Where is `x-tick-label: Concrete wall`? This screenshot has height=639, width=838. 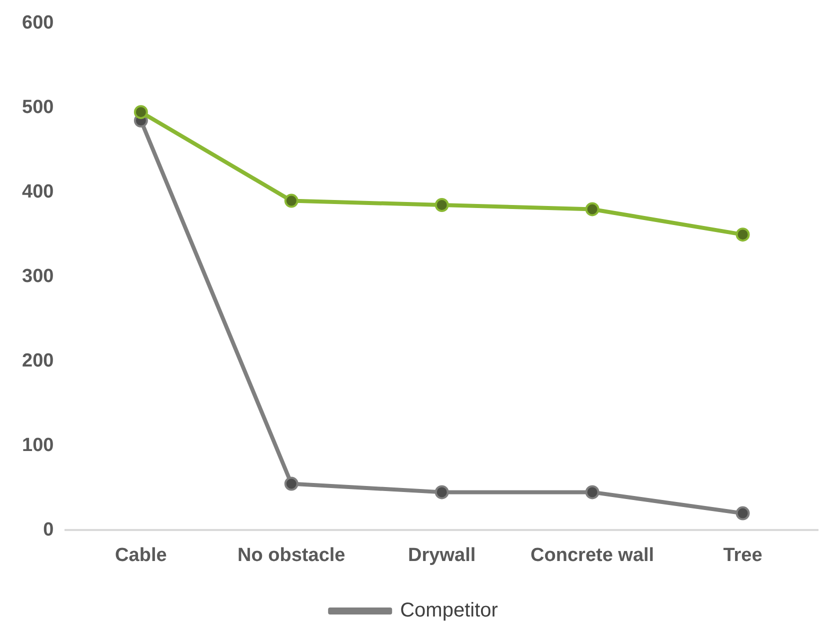
x-tick-label: Concrete wall is located at coordinates (592, 555).